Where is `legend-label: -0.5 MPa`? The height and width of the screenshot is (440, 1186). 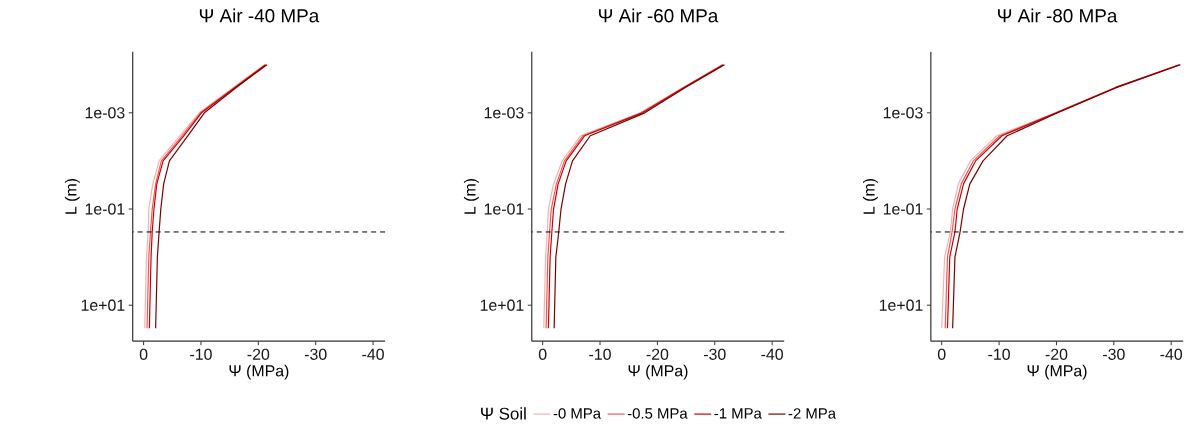
legend-label: -0.5 MPa is located at coordinates (657, 413).